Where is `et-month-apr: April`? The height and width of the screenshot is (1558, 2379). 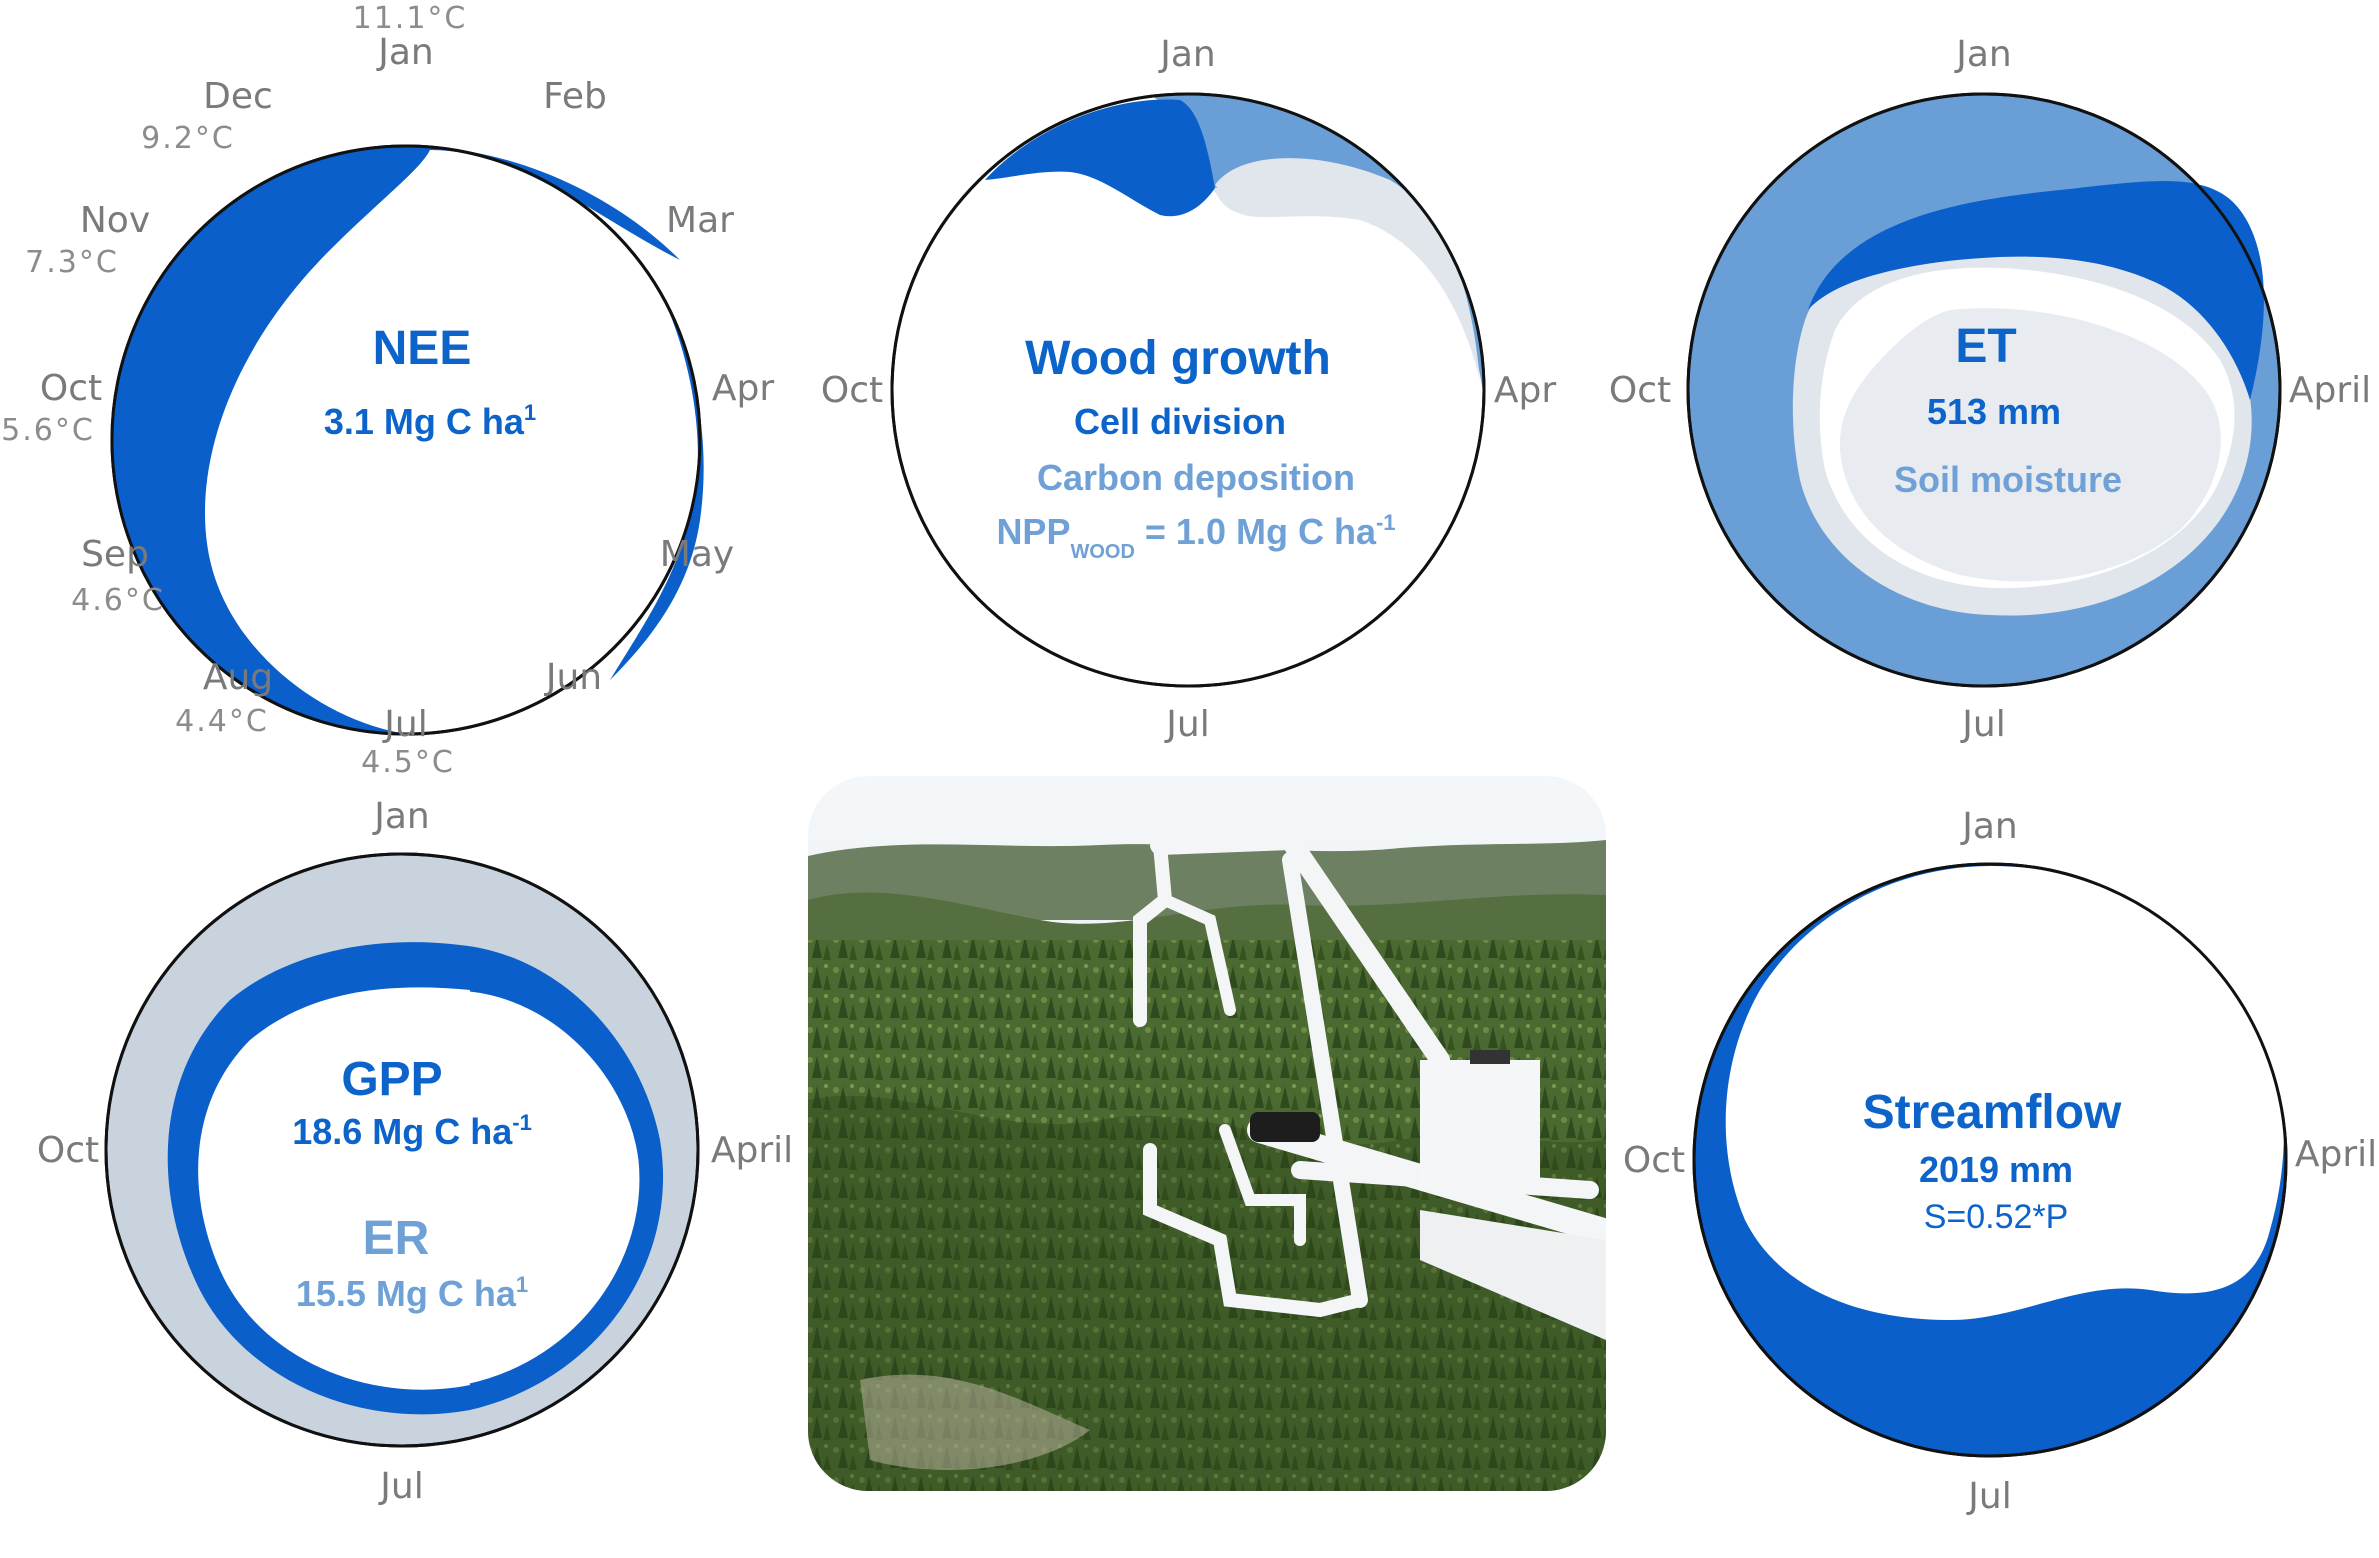 et-month-apr: April is located at coordinates (2330, 390).